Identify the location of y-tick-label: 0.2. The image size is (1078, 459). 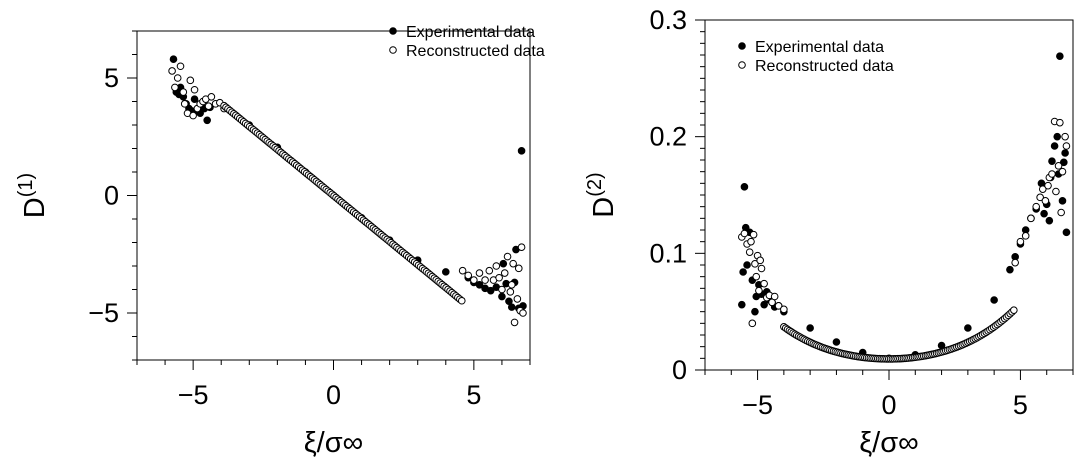
(668, 137).